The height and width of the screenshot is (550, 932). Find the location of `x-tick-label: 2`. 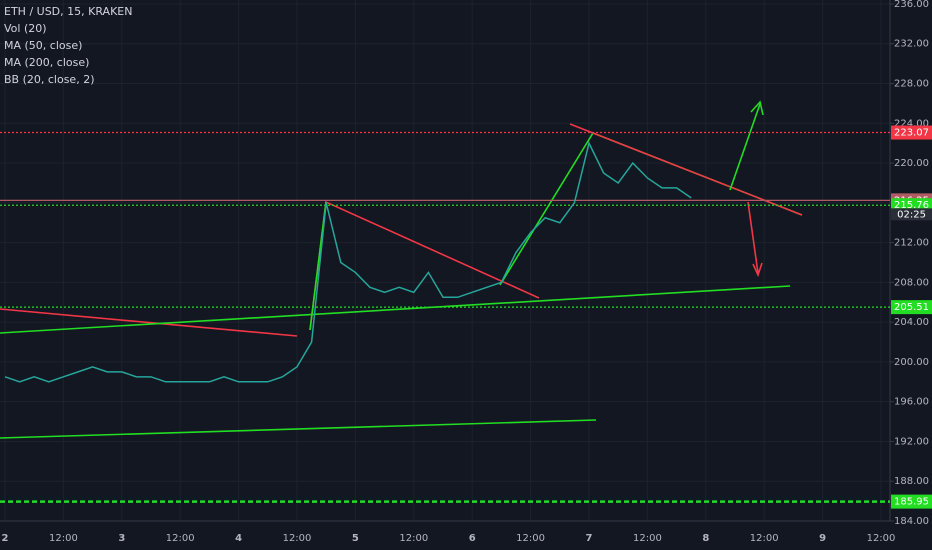

x-tick-label: 2 is located at coordinates (5, 538).